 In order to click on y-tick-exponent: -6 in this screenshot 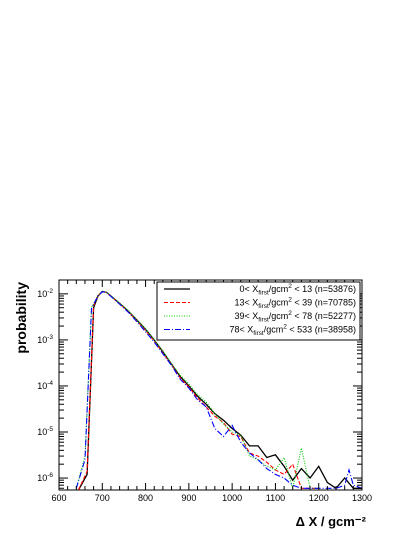, I will do `click(50, 475)`.